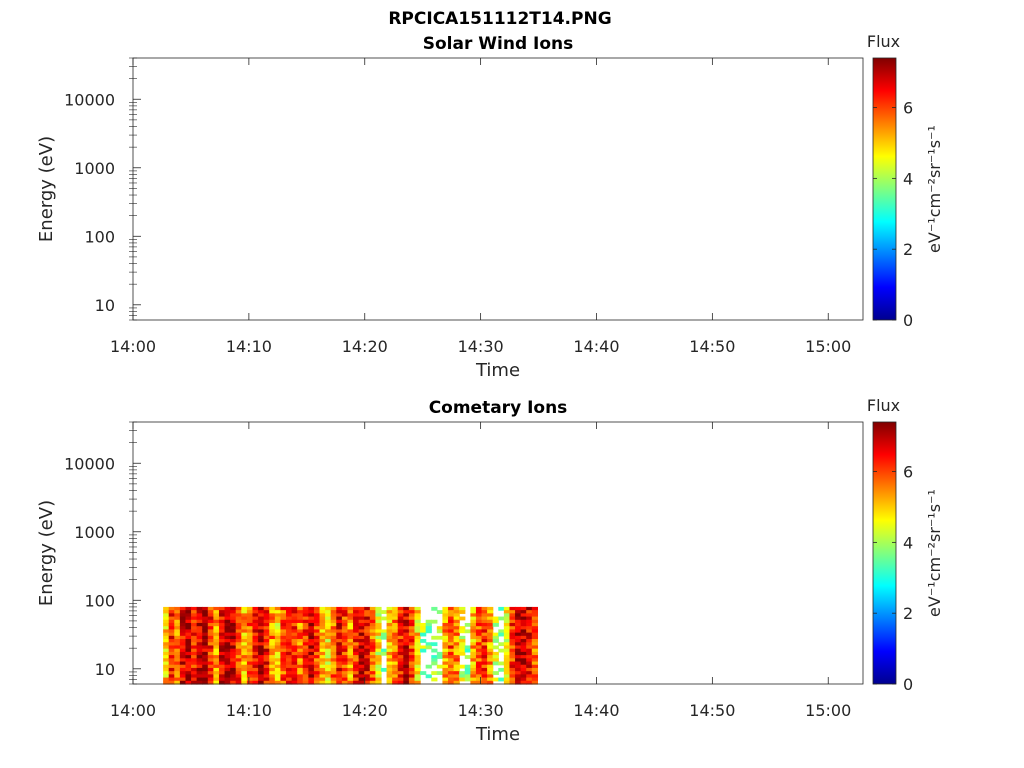 The height and width of the screenshot is (768, 1024). I want to click on solar-wind-y-tick-label: 10, so click(105, 305).